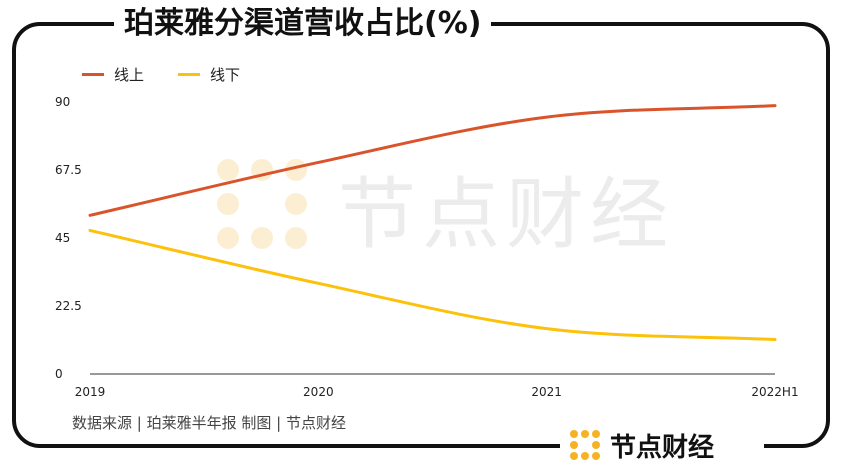 The width and height of the screenshot is (842, 470). Describe the element at coordinates (113, 74) in the screenshot. I see `legend-item-online: 线上` at that location.